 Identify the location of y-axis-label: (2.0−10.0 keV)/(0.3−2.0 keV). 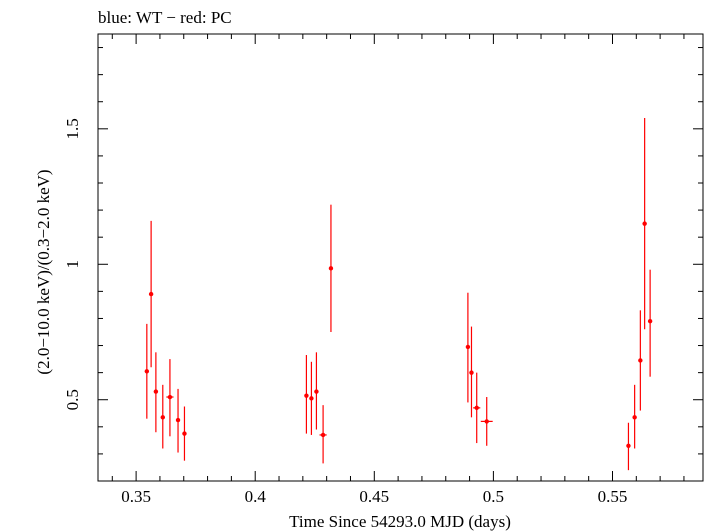
(43, 271).